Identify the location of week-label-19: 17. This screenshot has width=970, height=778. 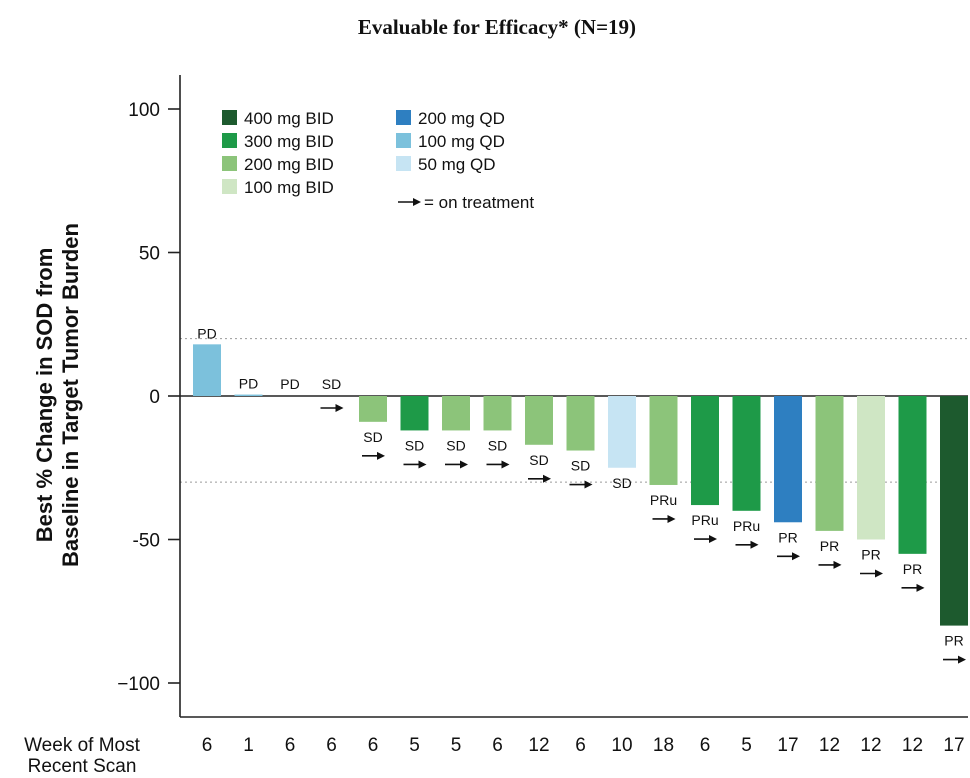
(953, 745).